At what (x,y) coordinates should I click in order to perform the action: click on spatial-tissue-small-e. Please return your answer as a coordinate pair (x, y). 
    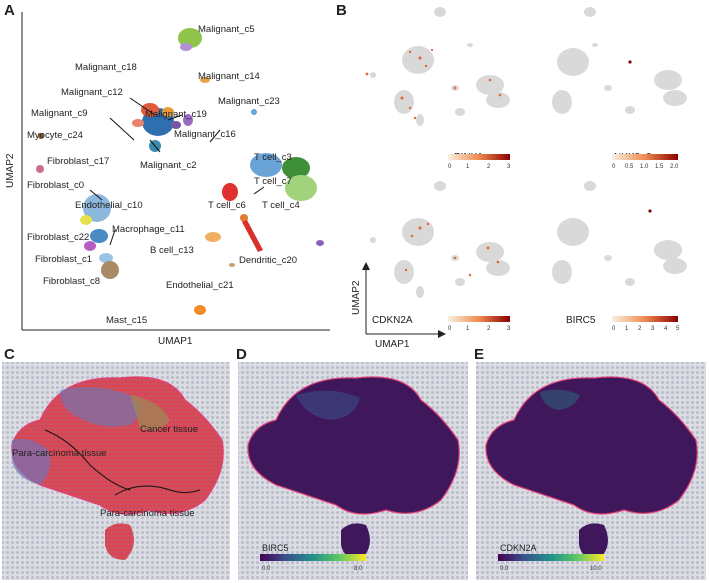
    Looking at the image, I should click on (593, 541).